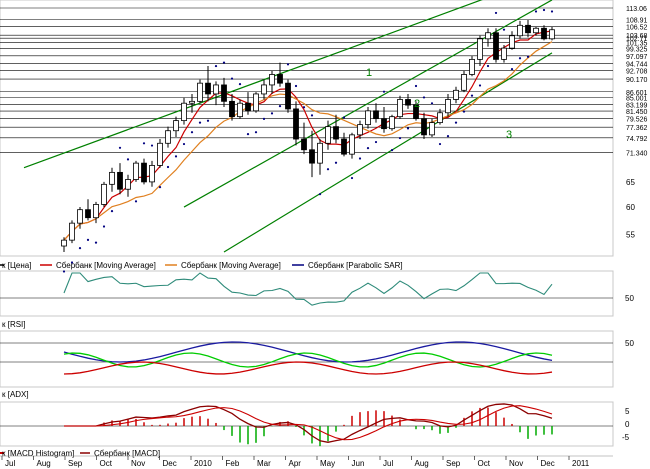 The image size is (650, 469). I want to click on price-axis-label: 99.325, so click(637, 50).